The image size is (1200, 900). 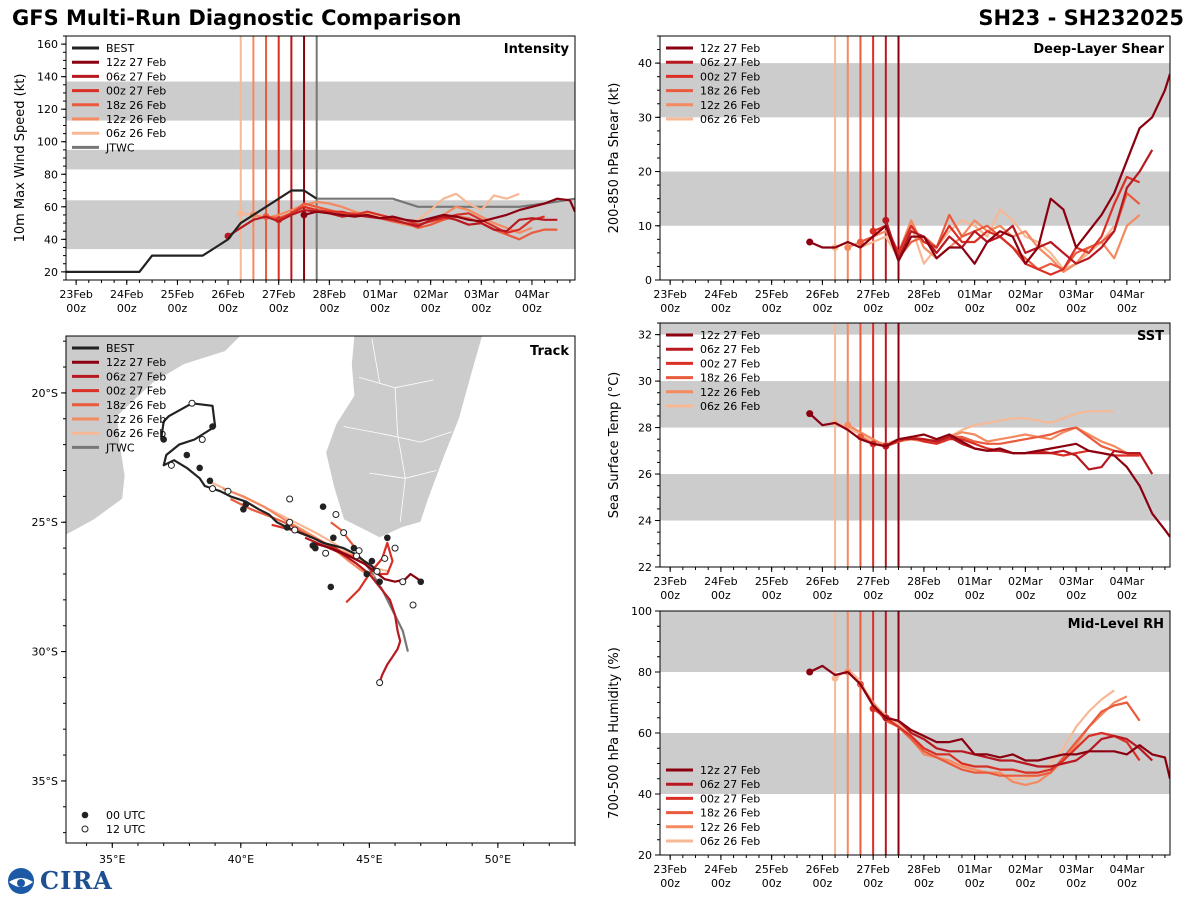 I want to click on rh-xtick-label: 23Feb, so click(x=669, y=869).